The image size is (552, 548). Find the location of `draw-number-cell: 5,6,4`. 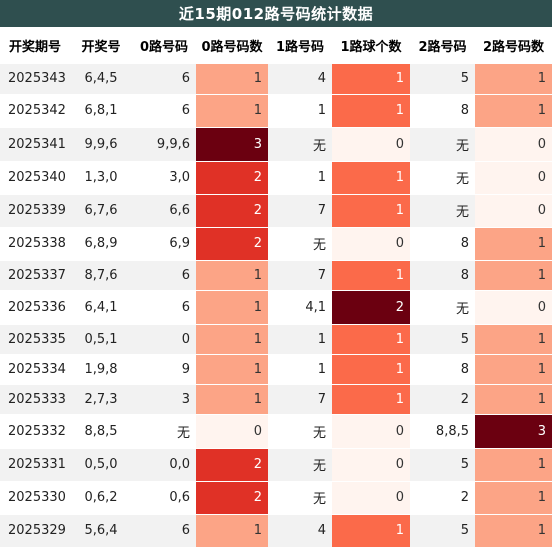

draw-number-cell: 5,6,4 is located at coordinates (101, 531).